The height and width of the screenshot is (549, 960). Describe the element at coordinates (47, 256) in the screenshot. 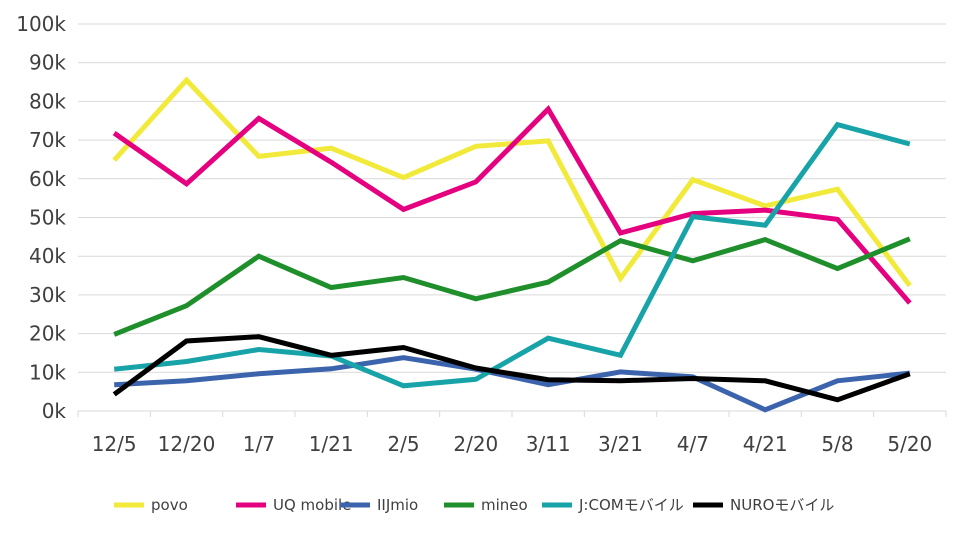

I see `y-tick-label: 40k` at that location.